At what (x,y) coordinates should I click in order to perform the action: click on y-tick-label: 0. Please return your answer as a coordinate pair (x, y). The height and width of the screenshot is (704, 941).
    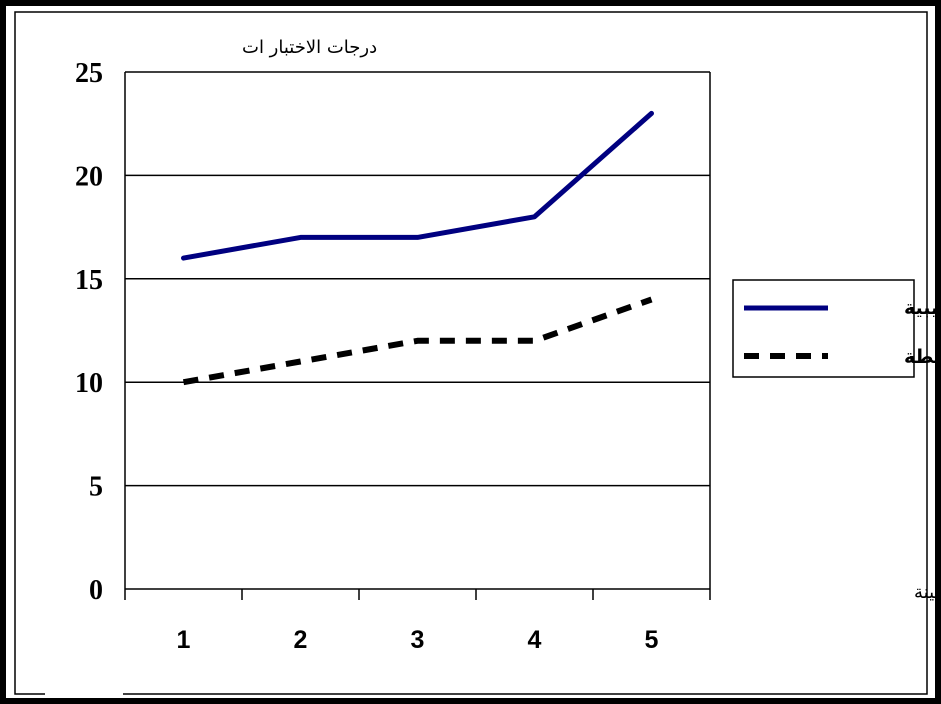
    Looking at the image, I should click on (96, 590).